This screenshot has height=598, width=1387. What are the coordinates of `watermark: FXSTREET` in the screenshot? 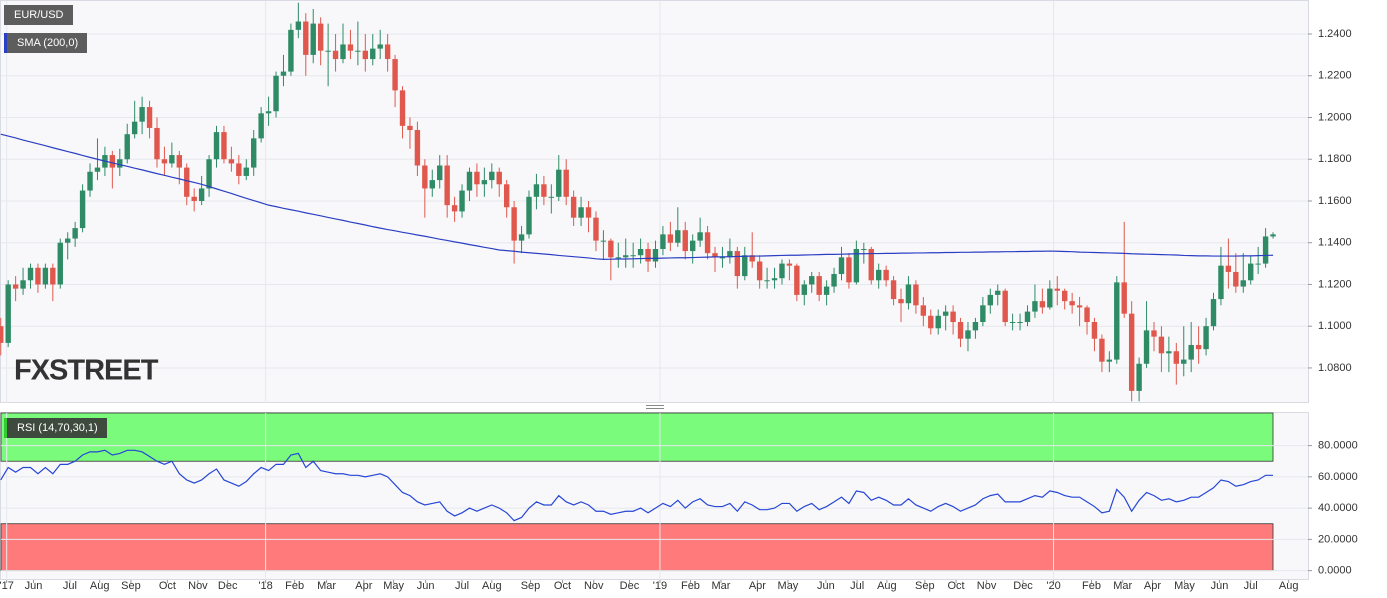 It's located at (86, 371).